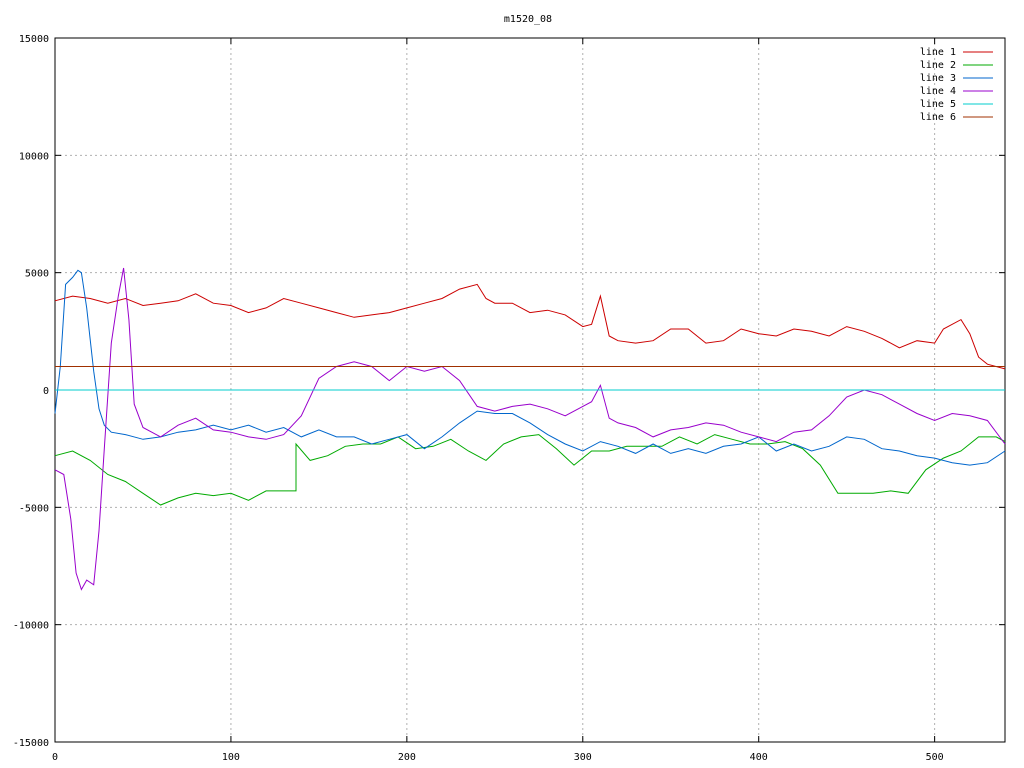 The image size is (1024, 768). What do you see at coordinates (938, 117) in the screenshot?
I see `legend-label: line 6` at bounding box center [938, 117].